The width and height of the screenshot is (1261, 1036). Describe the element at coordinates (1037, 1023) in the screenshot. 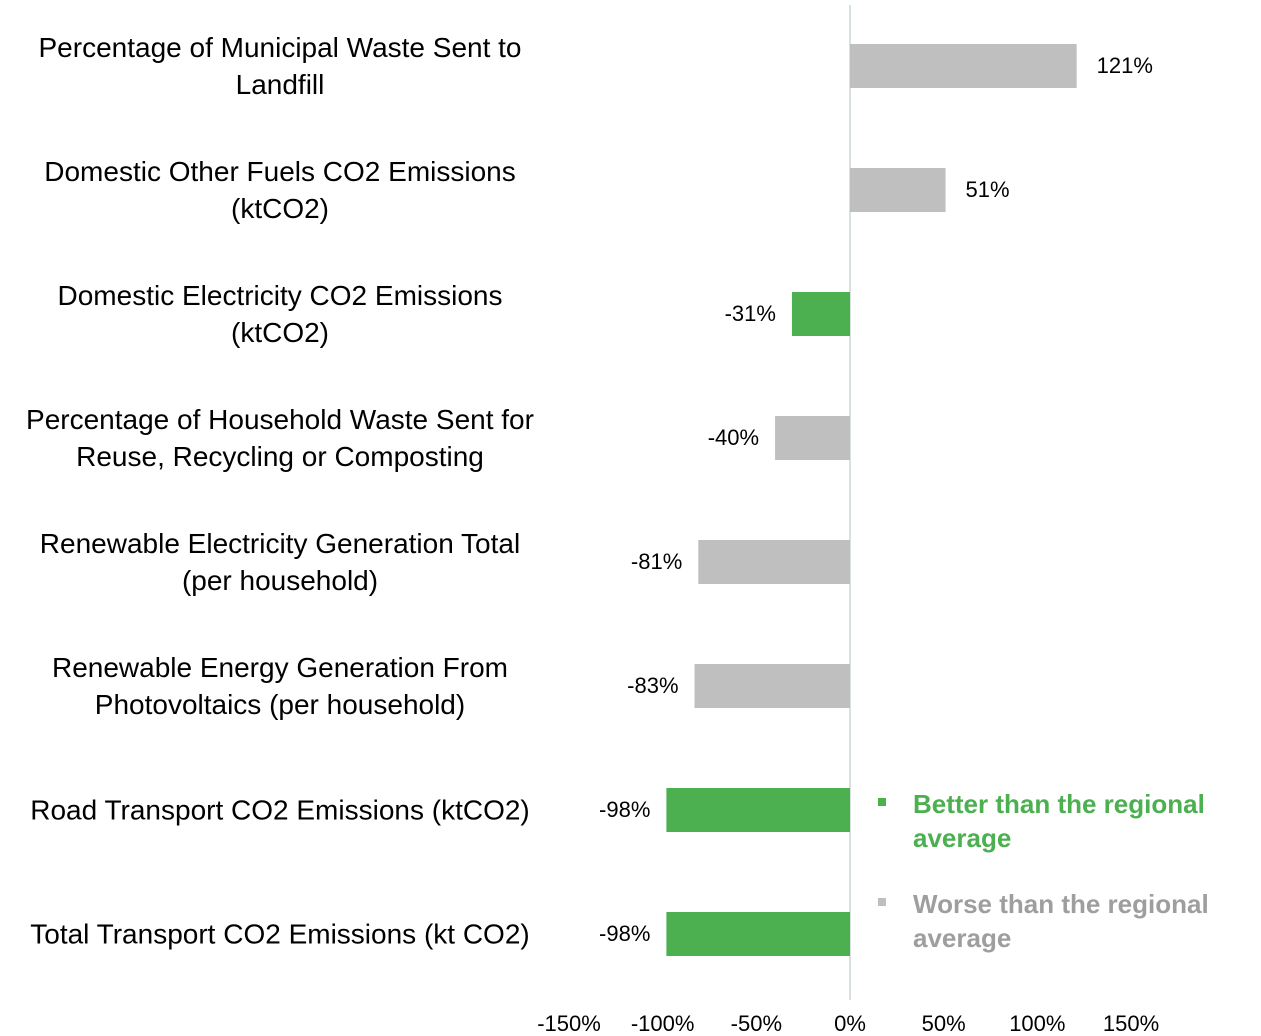

I see `x-tick-label: 100%` at that location.